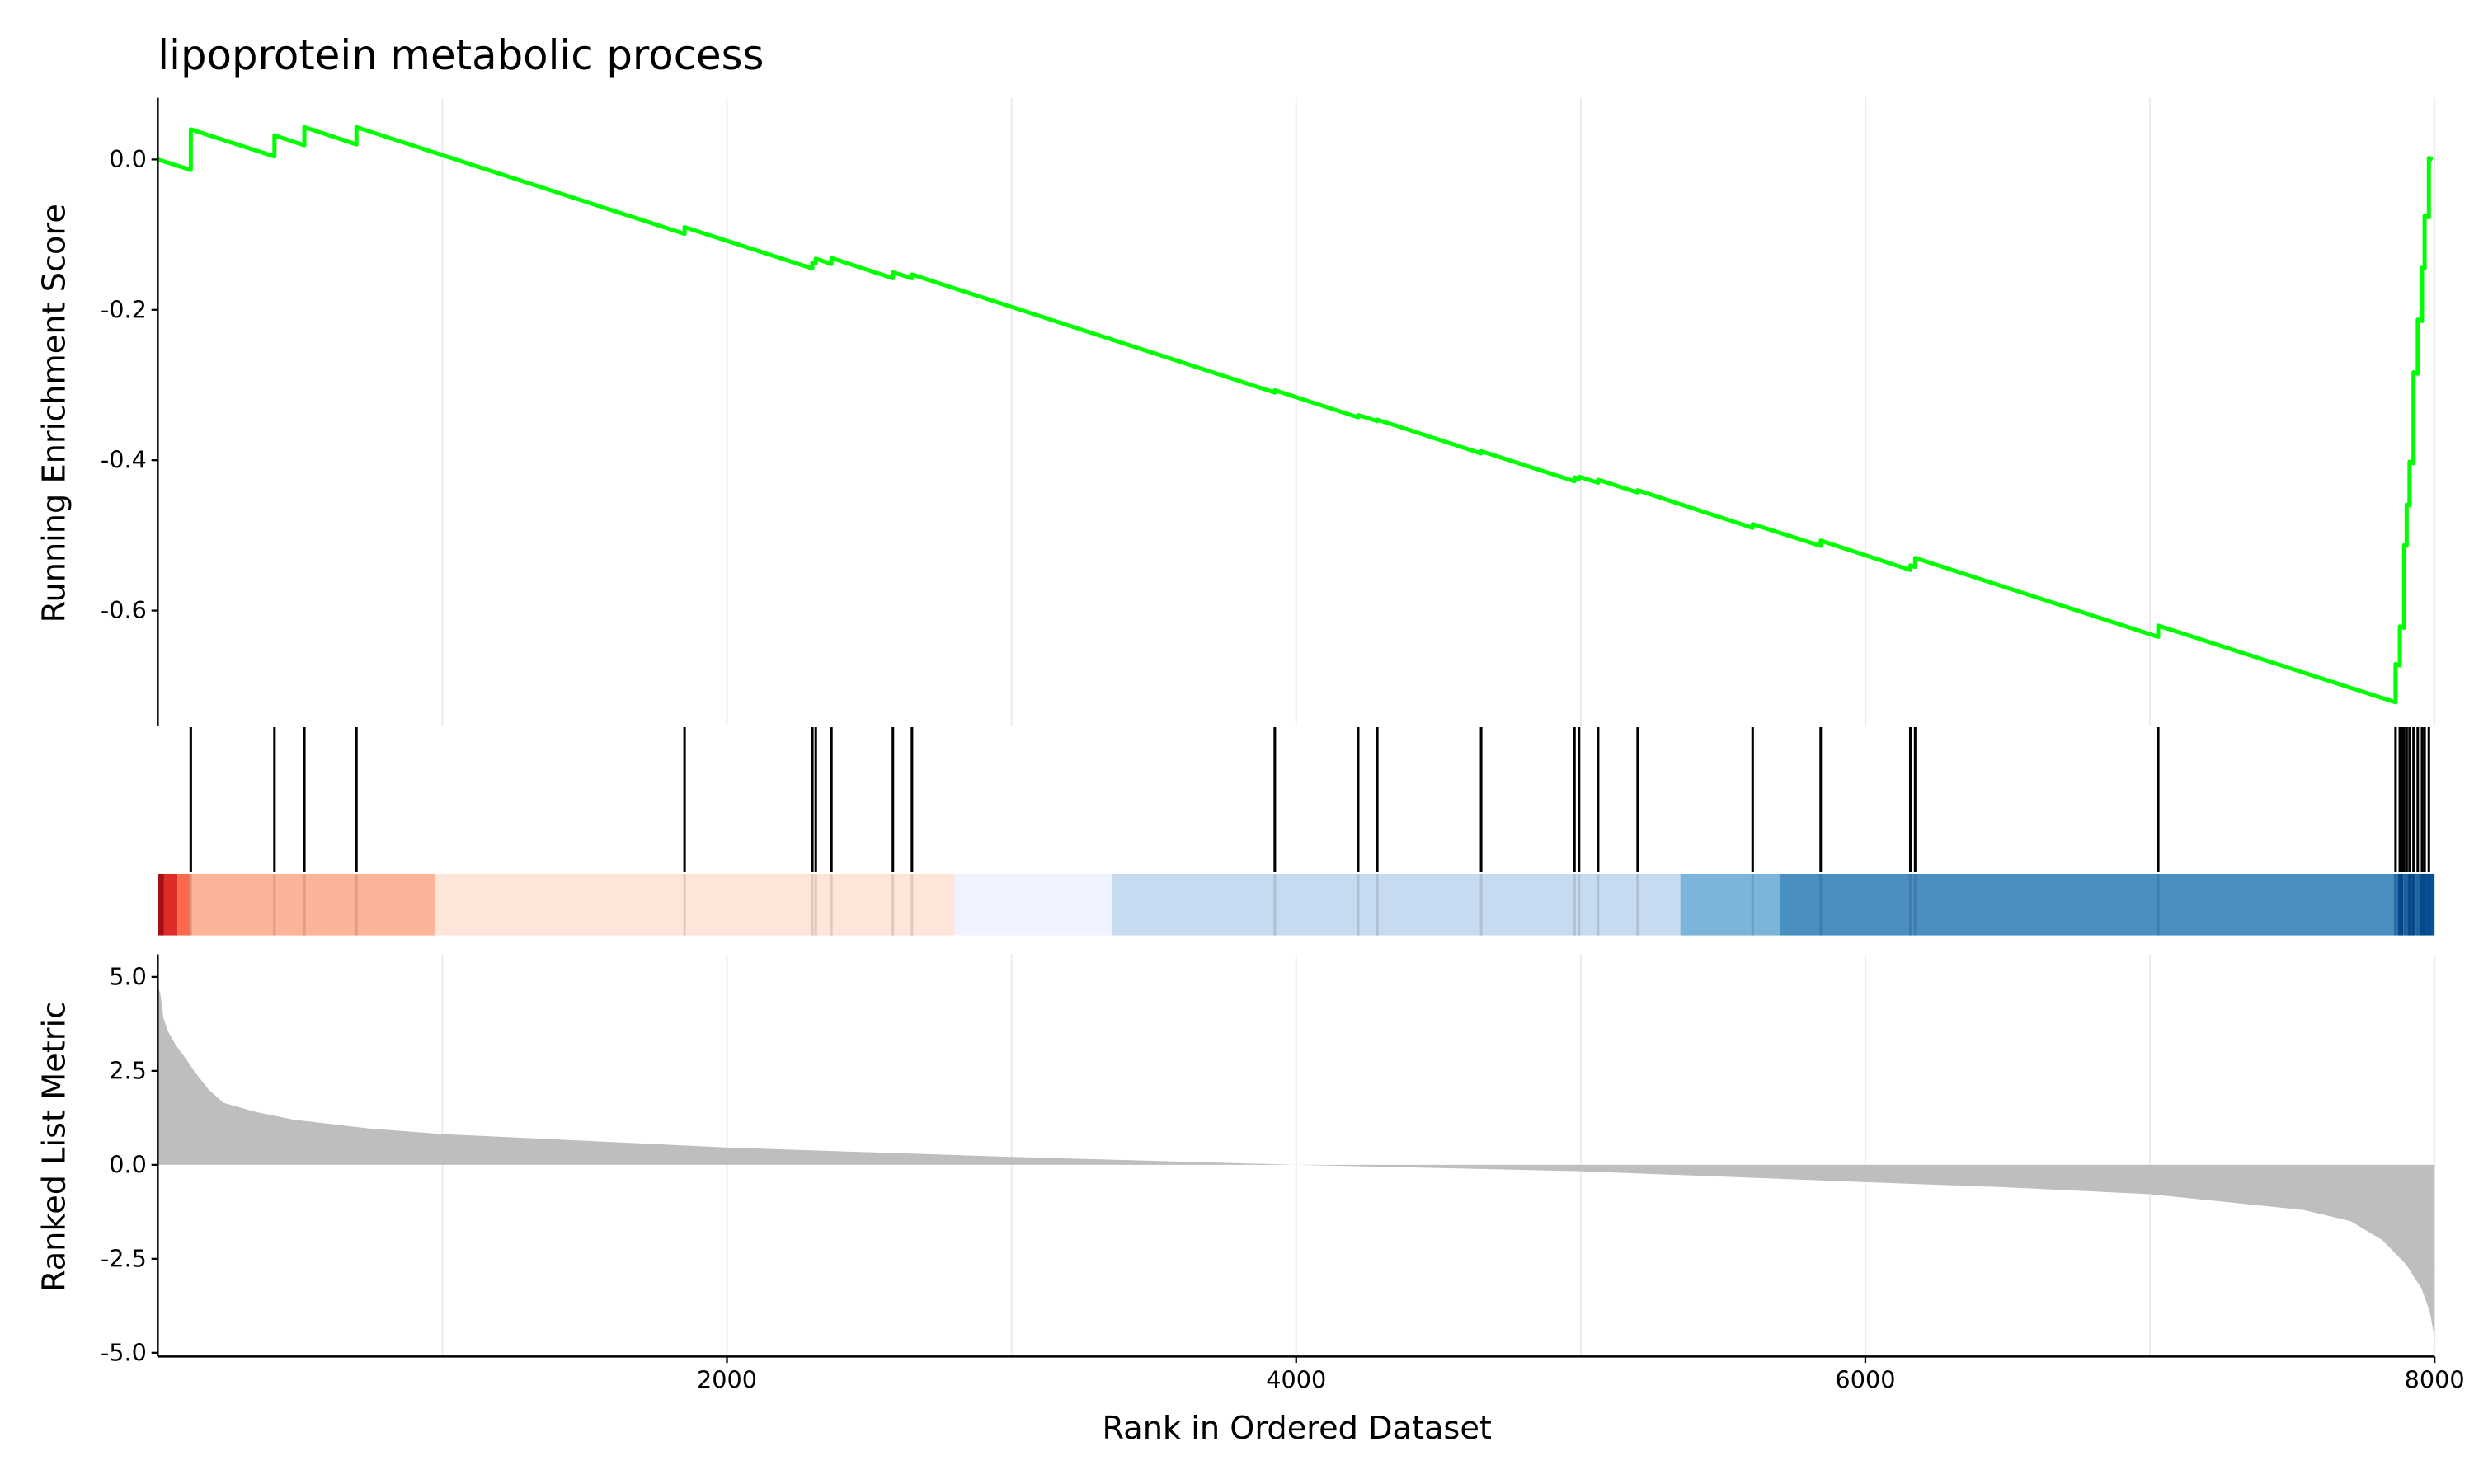  I want to click on y-tick-label: -5.0, so click(124, 1352).